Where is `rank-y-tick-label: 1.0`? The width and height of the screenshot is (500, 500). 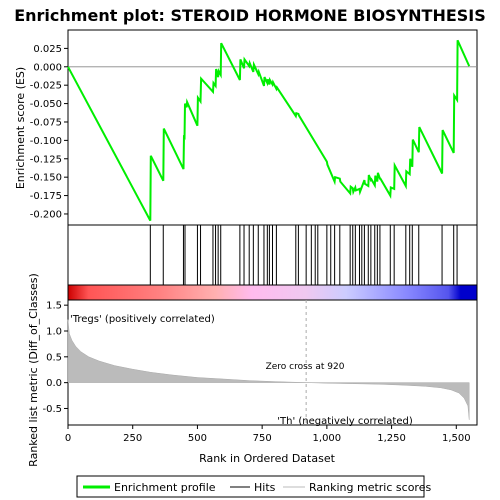 rank-y-tick-label: 1.0 is located at coordinates (54, 331).